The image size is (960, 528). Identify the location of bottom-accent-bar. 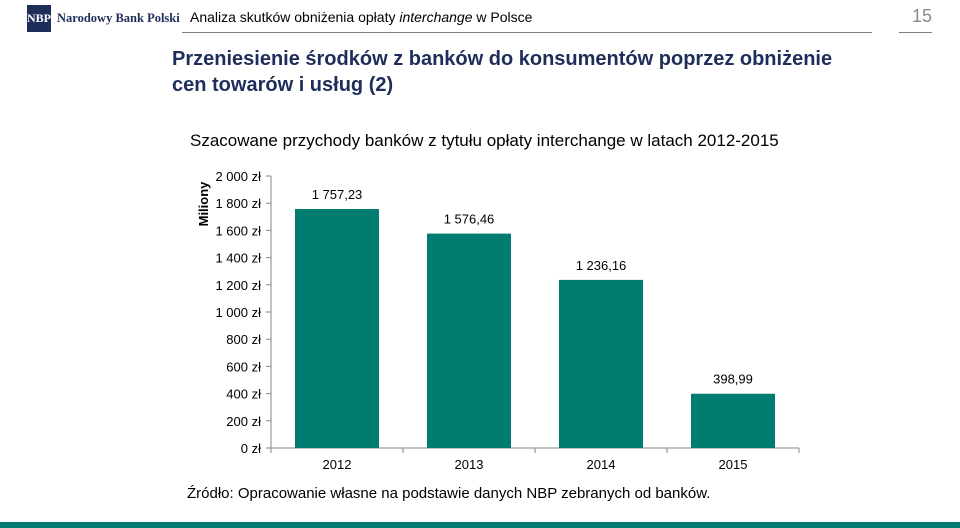
(480, 525).